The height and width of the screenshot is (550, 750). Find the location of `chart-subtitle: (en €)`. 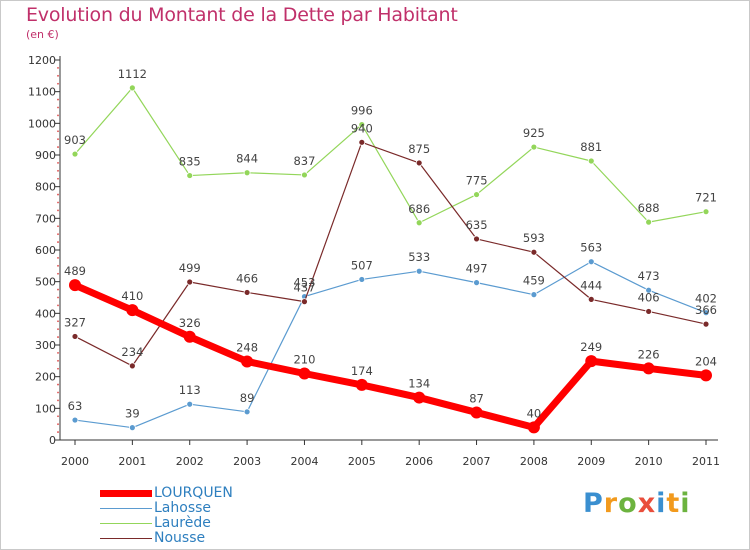

chart-subtitle: (en €) is located at coordinates (42, 34).